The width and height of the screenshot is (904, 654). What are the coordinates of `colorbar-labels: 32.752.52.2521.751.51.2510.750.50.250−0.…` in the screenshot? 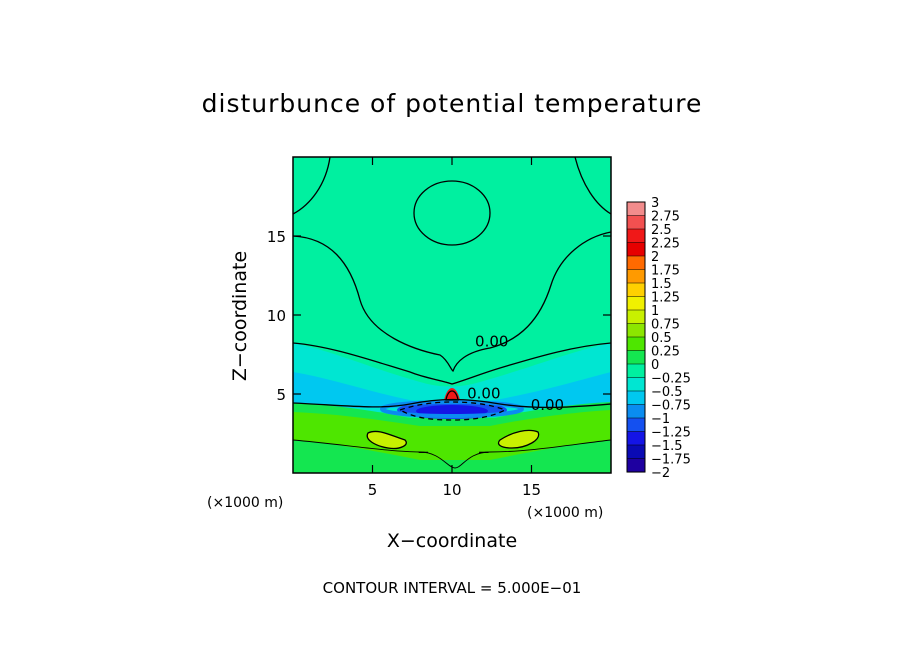 It's located at (671, 338).